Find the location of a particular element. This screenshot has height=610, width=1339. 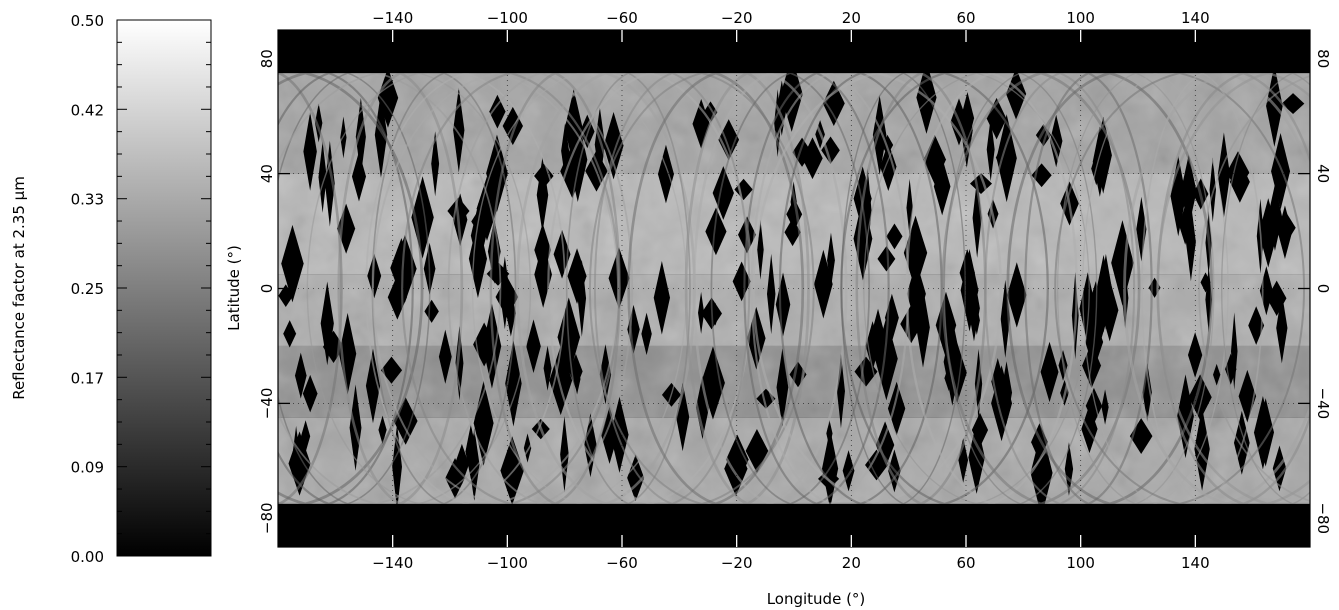

x-tick-label-top: −20 is located at coordinates (737, 18).